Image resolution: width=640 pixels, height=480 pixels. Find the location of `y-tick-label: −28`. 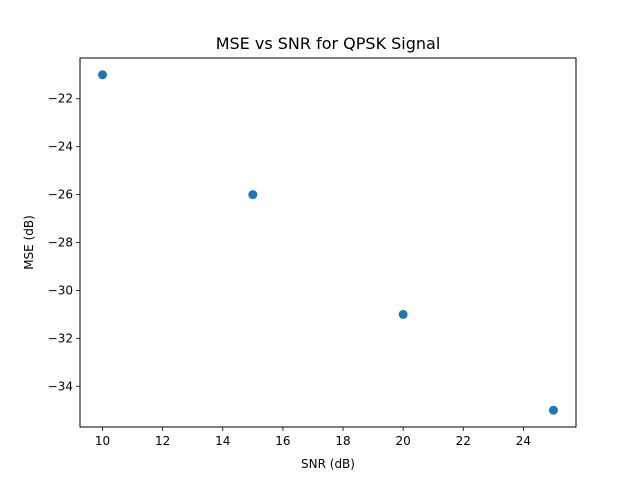

y-tick-label: −28 is located at coordinates (60, 243).